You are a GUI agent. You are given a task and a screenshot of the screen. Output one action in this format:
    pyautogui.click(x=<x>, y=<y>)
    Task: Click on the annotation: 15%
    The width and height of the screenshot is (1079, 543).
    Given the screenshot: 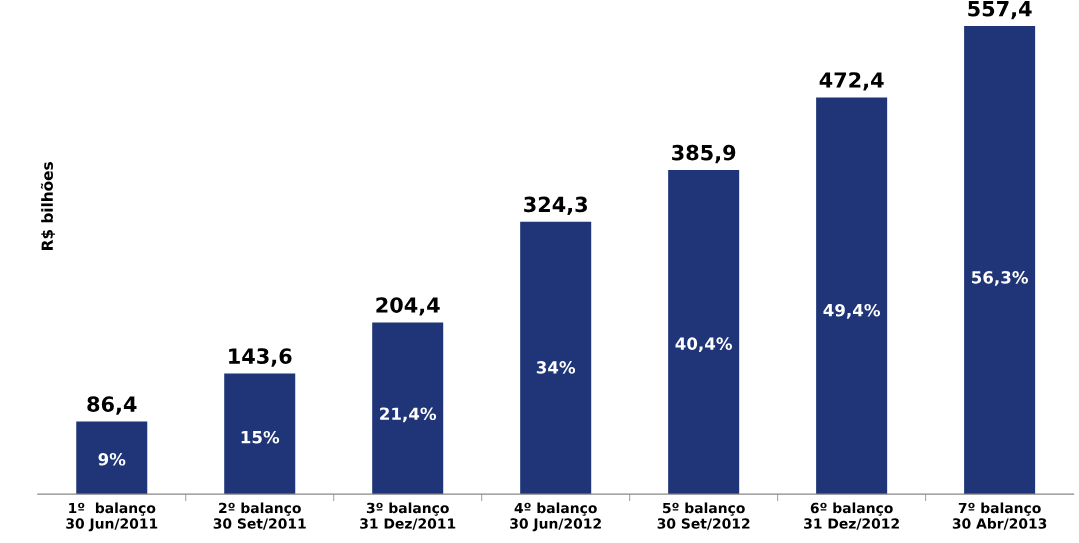 What is the action you would take?
    pyautogui.click(x=260, y=437)
    